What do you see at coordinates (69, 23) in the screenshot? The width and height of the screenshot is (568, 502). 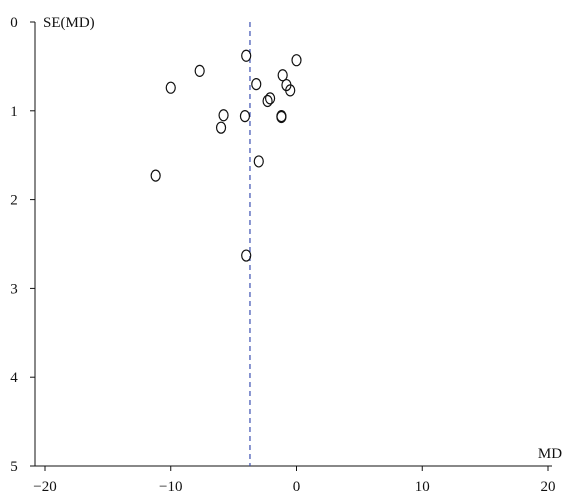 I see `y-axis-title: SE(MD)` at bounding box center [69, 23].